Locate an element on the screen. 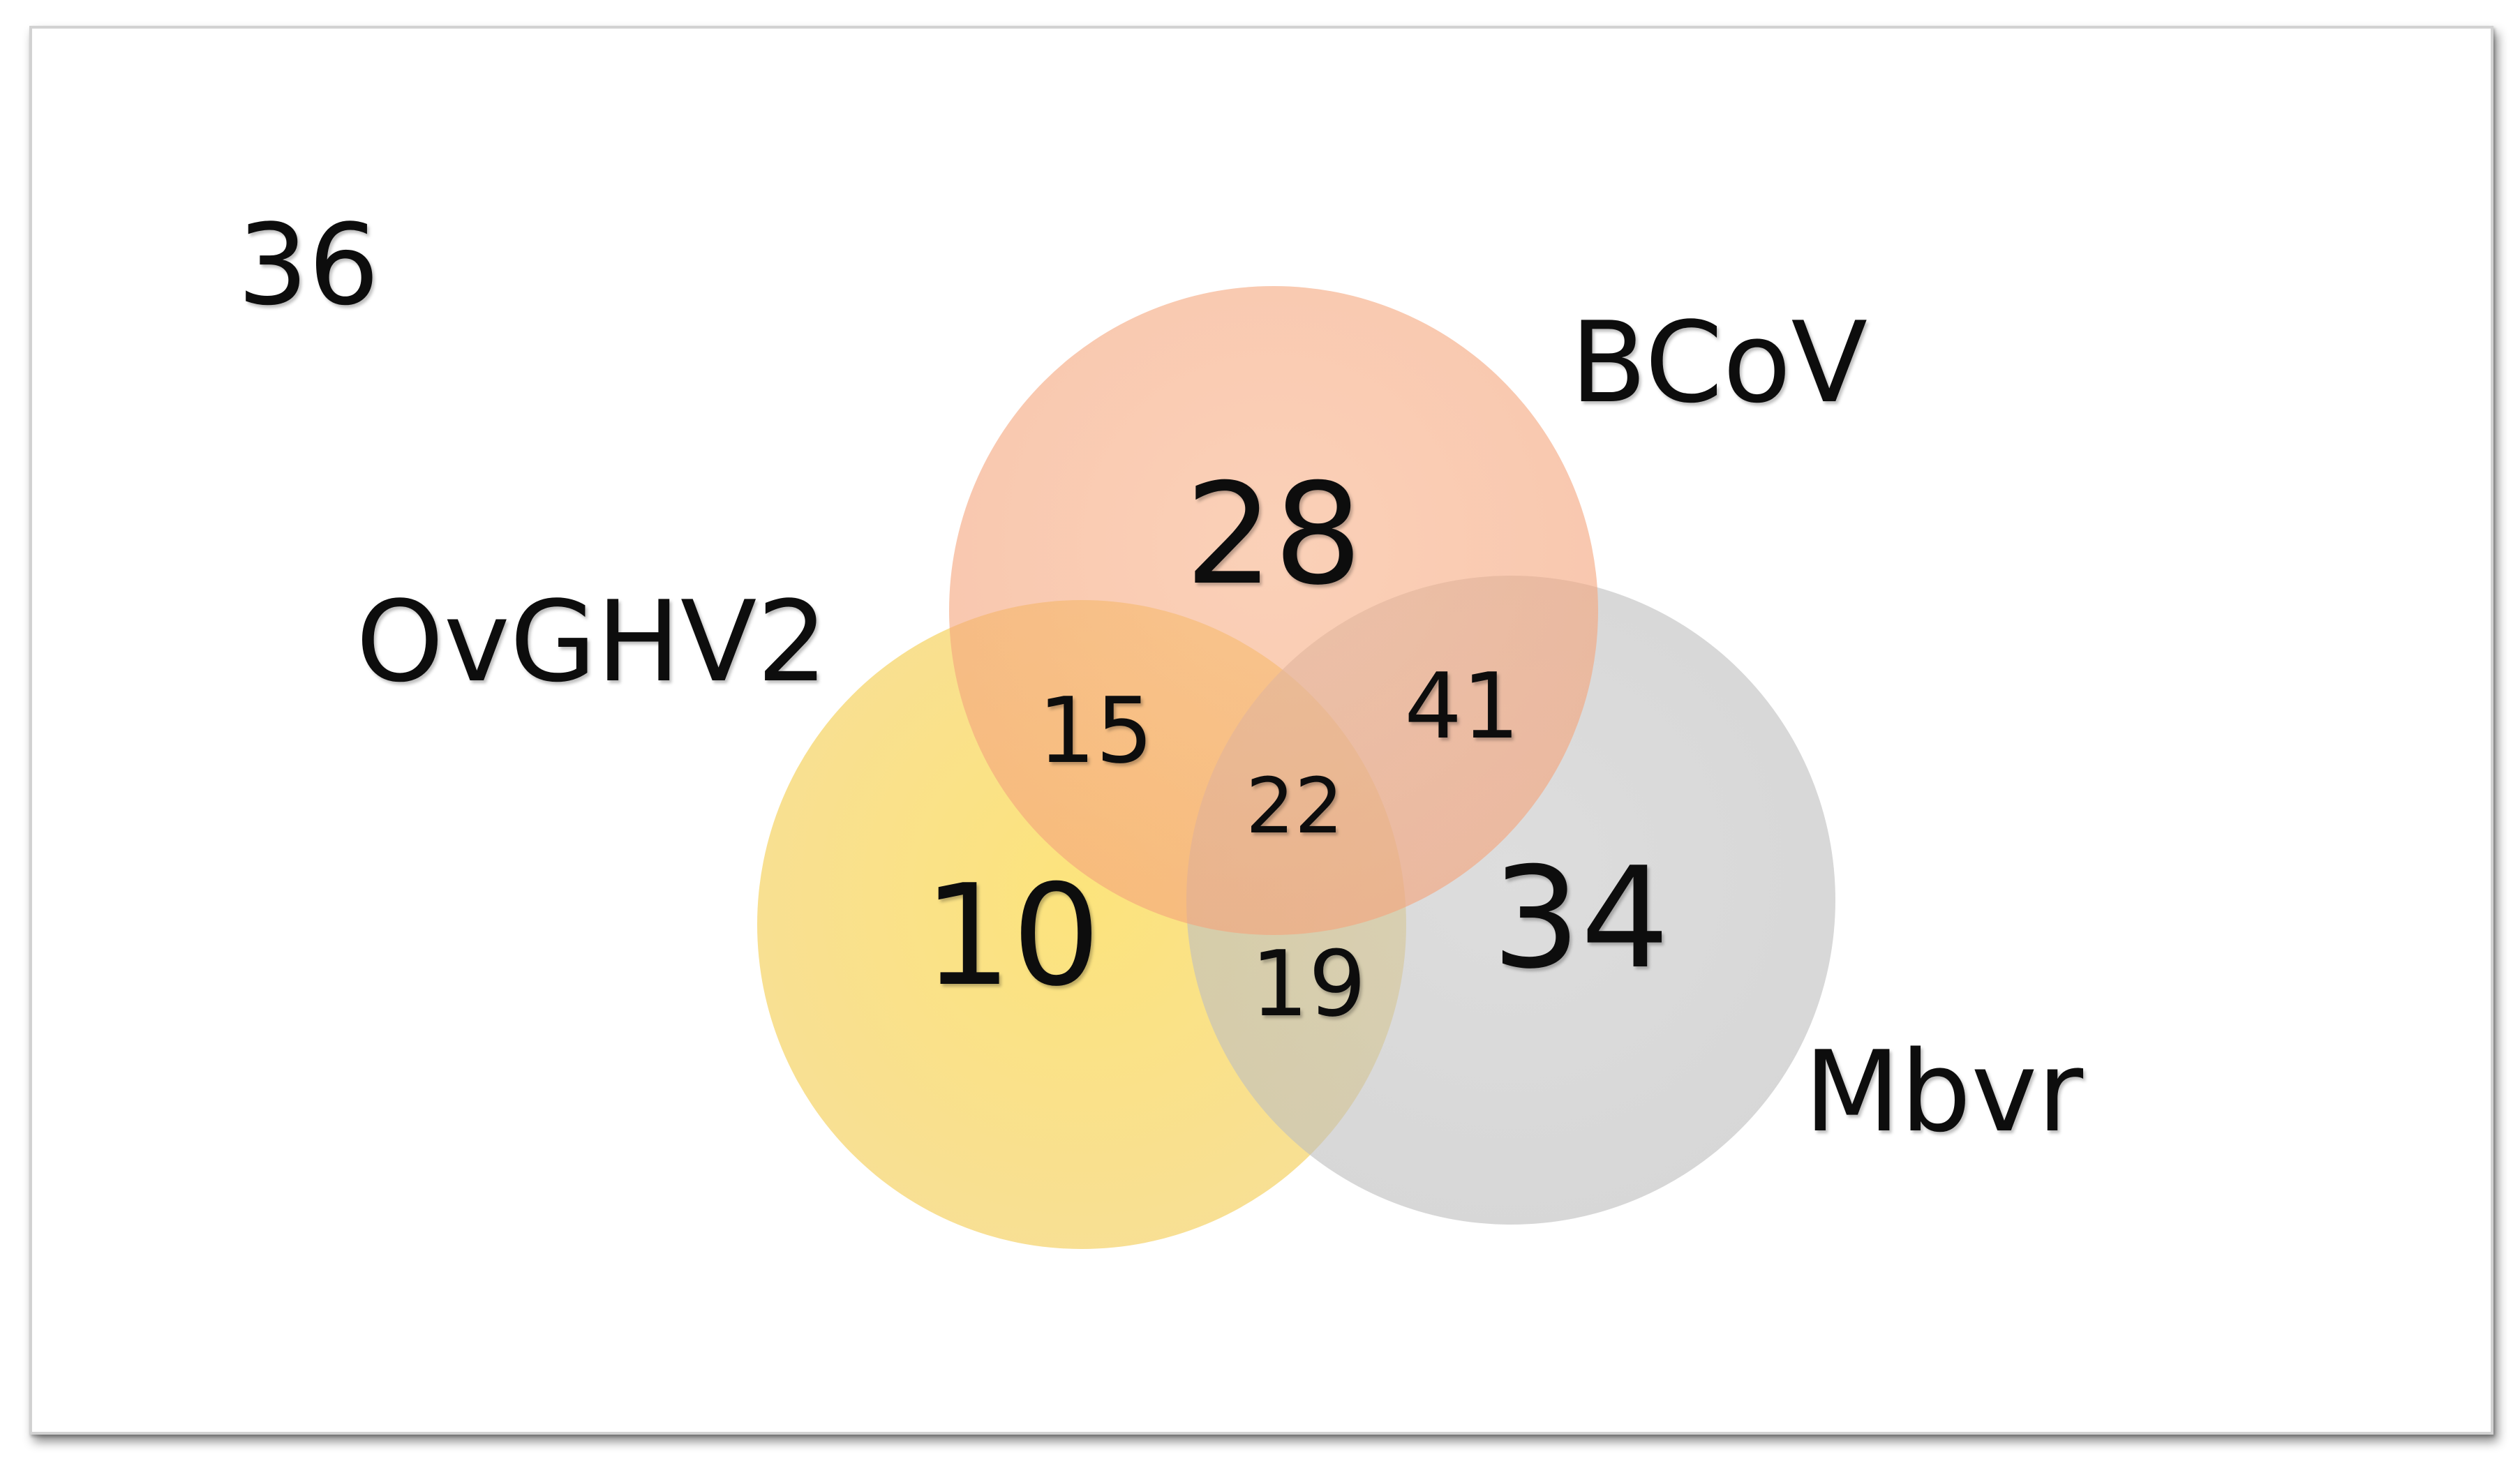  label-mbvr: Mbvr is located at coordinates (1943, 1091).